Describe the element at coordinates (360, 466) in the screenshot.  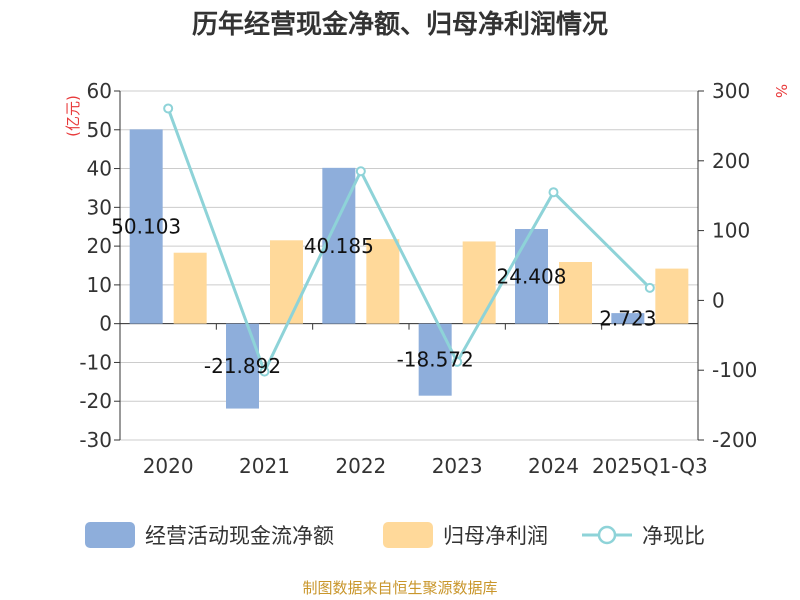
I see `category-label: 2022` at that location.